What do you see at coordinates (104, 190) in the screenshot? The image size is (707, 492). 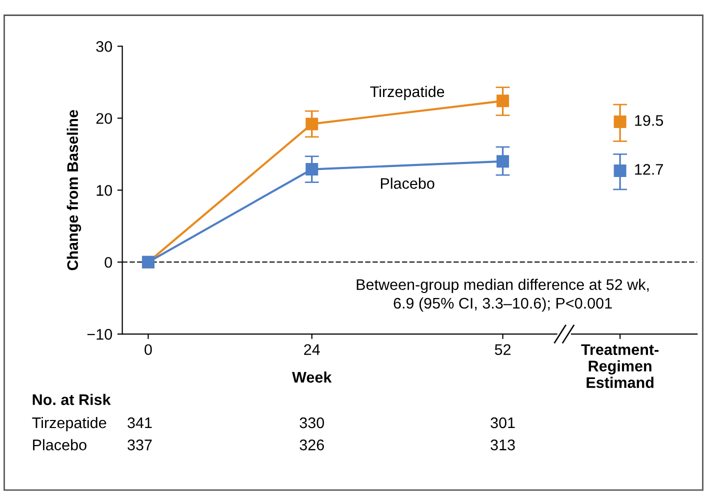 I see `y-tick-label: 10` at bounding box center [104, 190].